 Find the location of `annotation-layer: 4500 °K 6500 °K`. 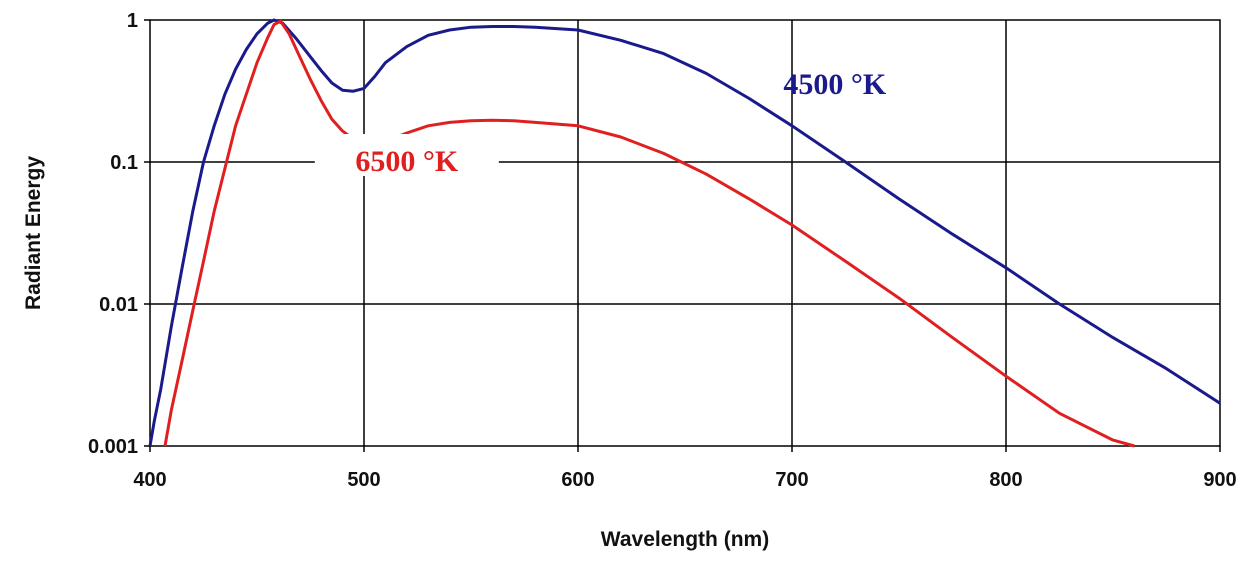

annotation-layer: 4500 °K 6500 °K is located at coordinates (600, 123).